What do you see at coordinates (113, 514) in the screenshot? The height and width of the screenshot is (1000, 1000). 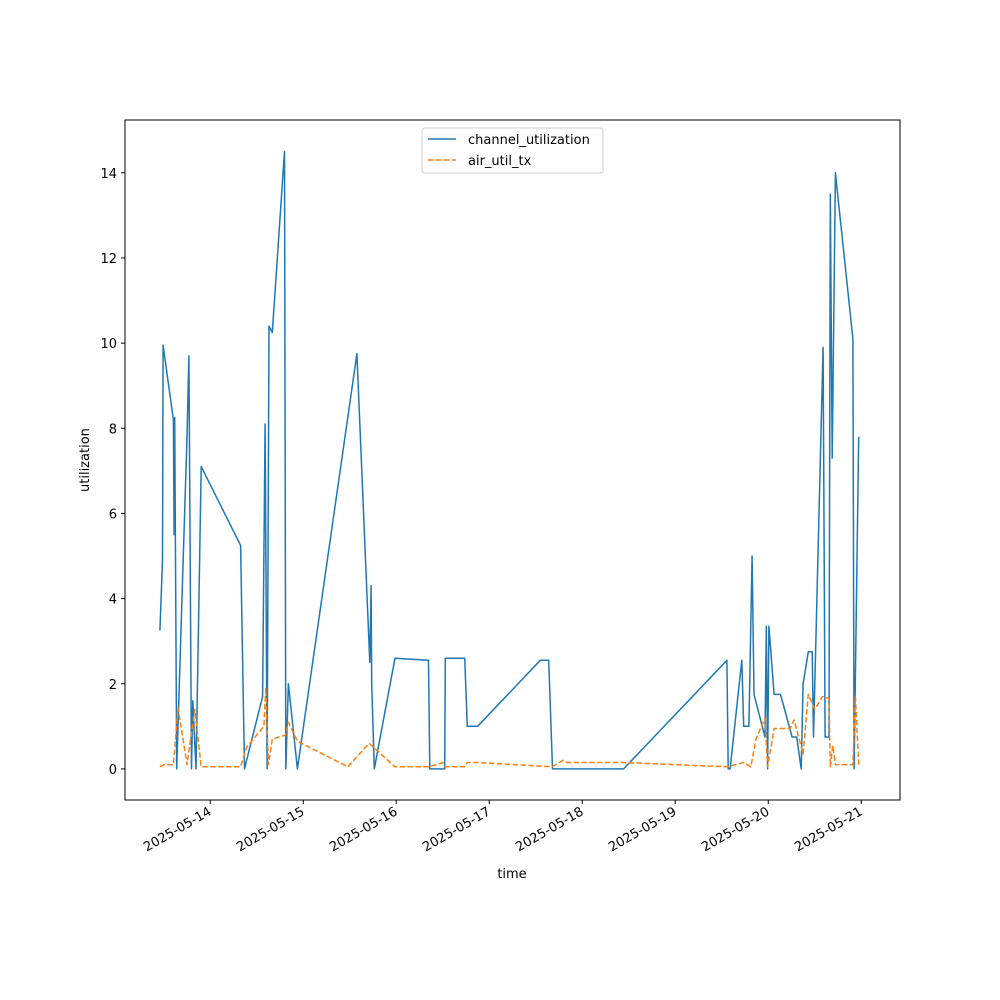 I see `y-tick-label: 6` at bounding box center [113, 514].